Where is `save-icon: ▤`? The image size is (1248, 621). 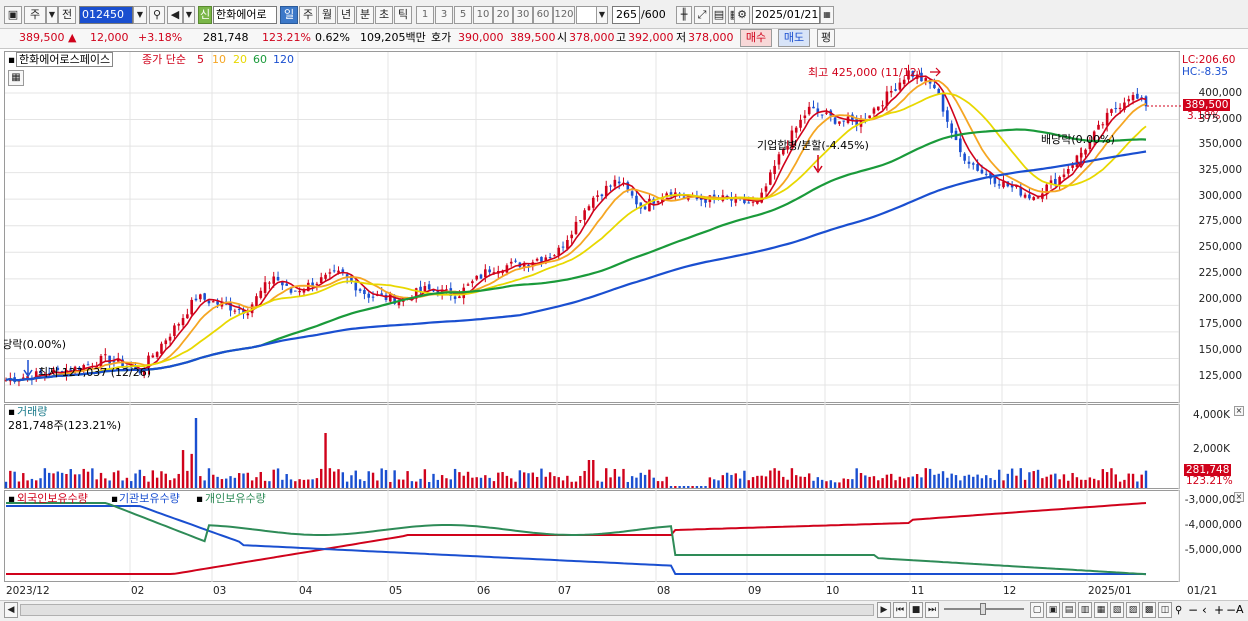
save-icon: ▤ is located at coordinates (719, 15).